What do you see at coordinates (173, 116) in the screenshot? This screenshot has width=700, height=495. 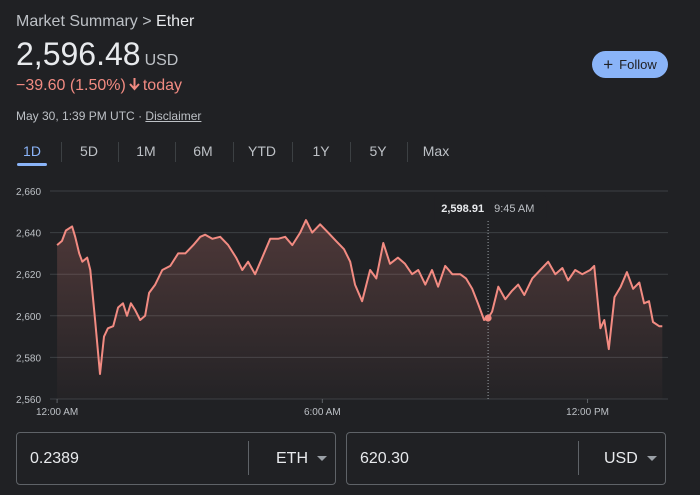 I see `disclaimer: Disclaimer` at bounding box center [173, 116].